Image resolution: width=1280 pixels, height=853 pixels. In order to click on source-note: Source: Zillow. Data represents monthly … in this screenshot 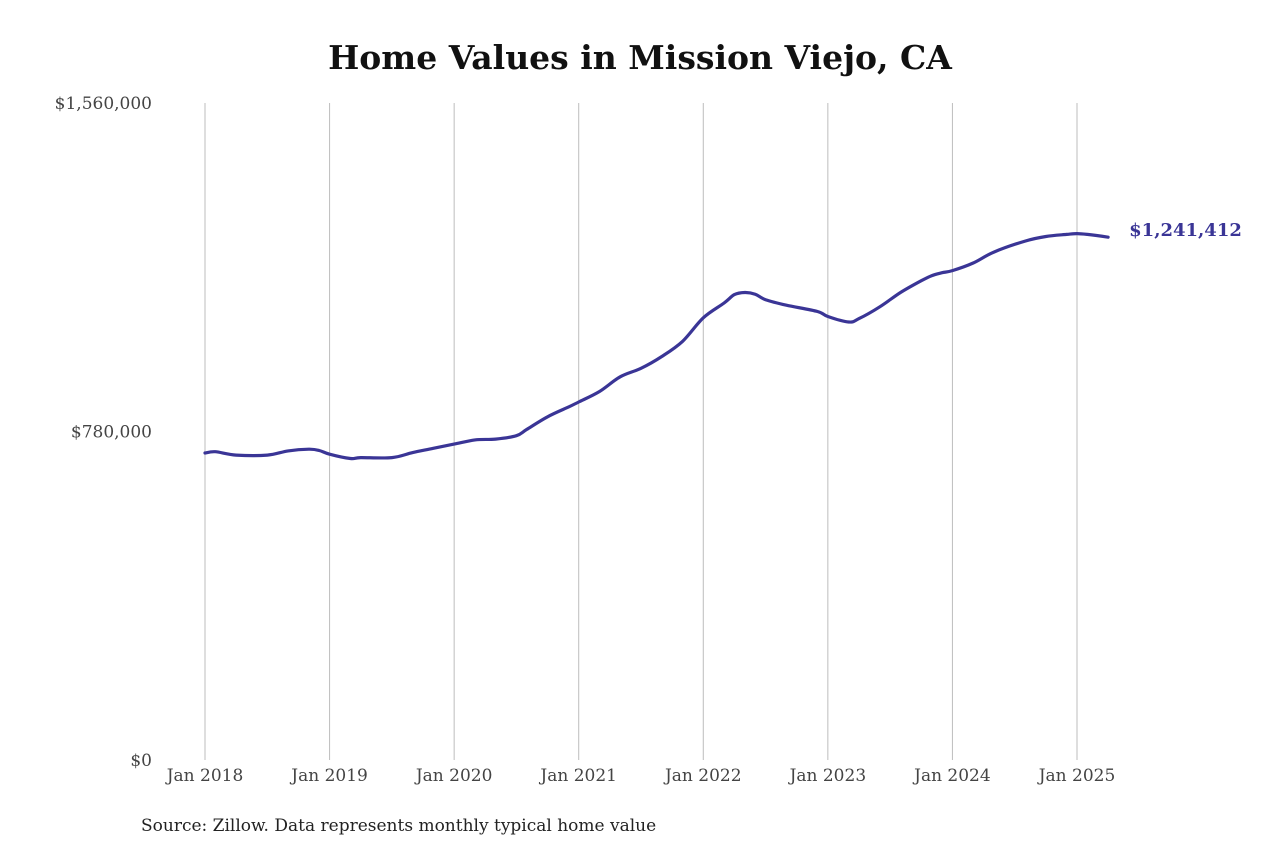, I will do `click(399, 826)`.